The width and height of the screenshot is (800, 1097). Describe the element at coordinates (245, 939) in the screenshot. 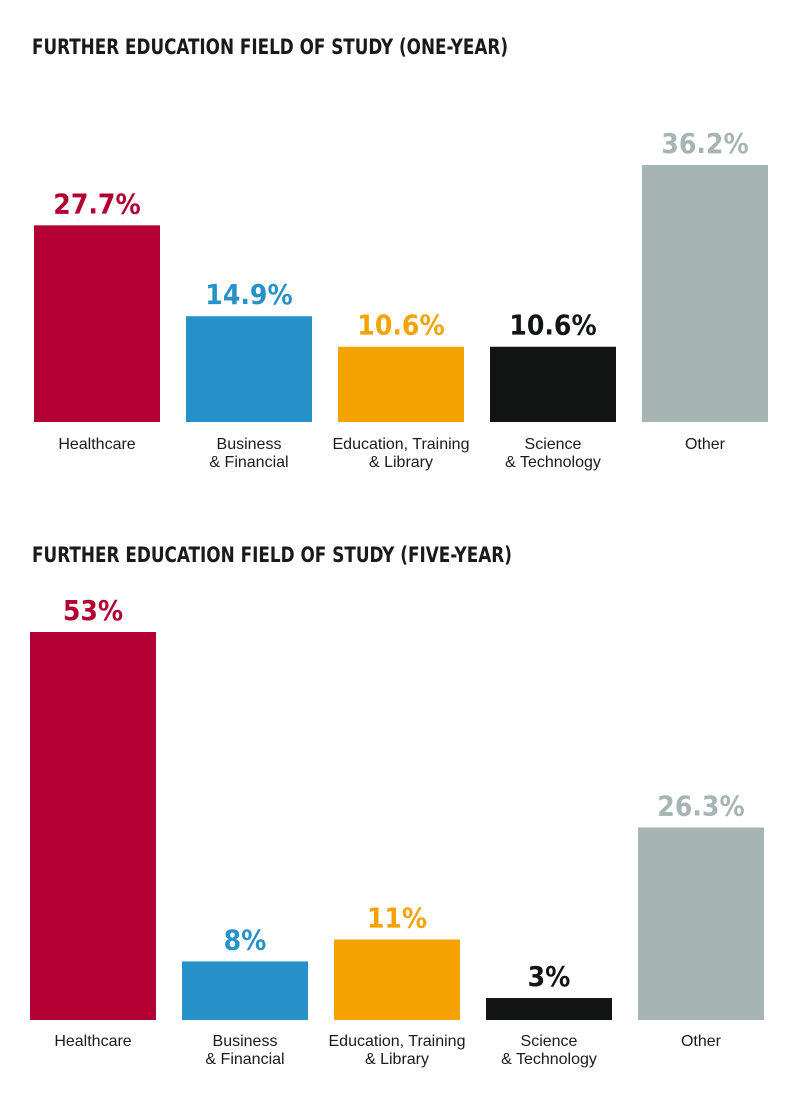

I see `value-label: 8%` at that location.